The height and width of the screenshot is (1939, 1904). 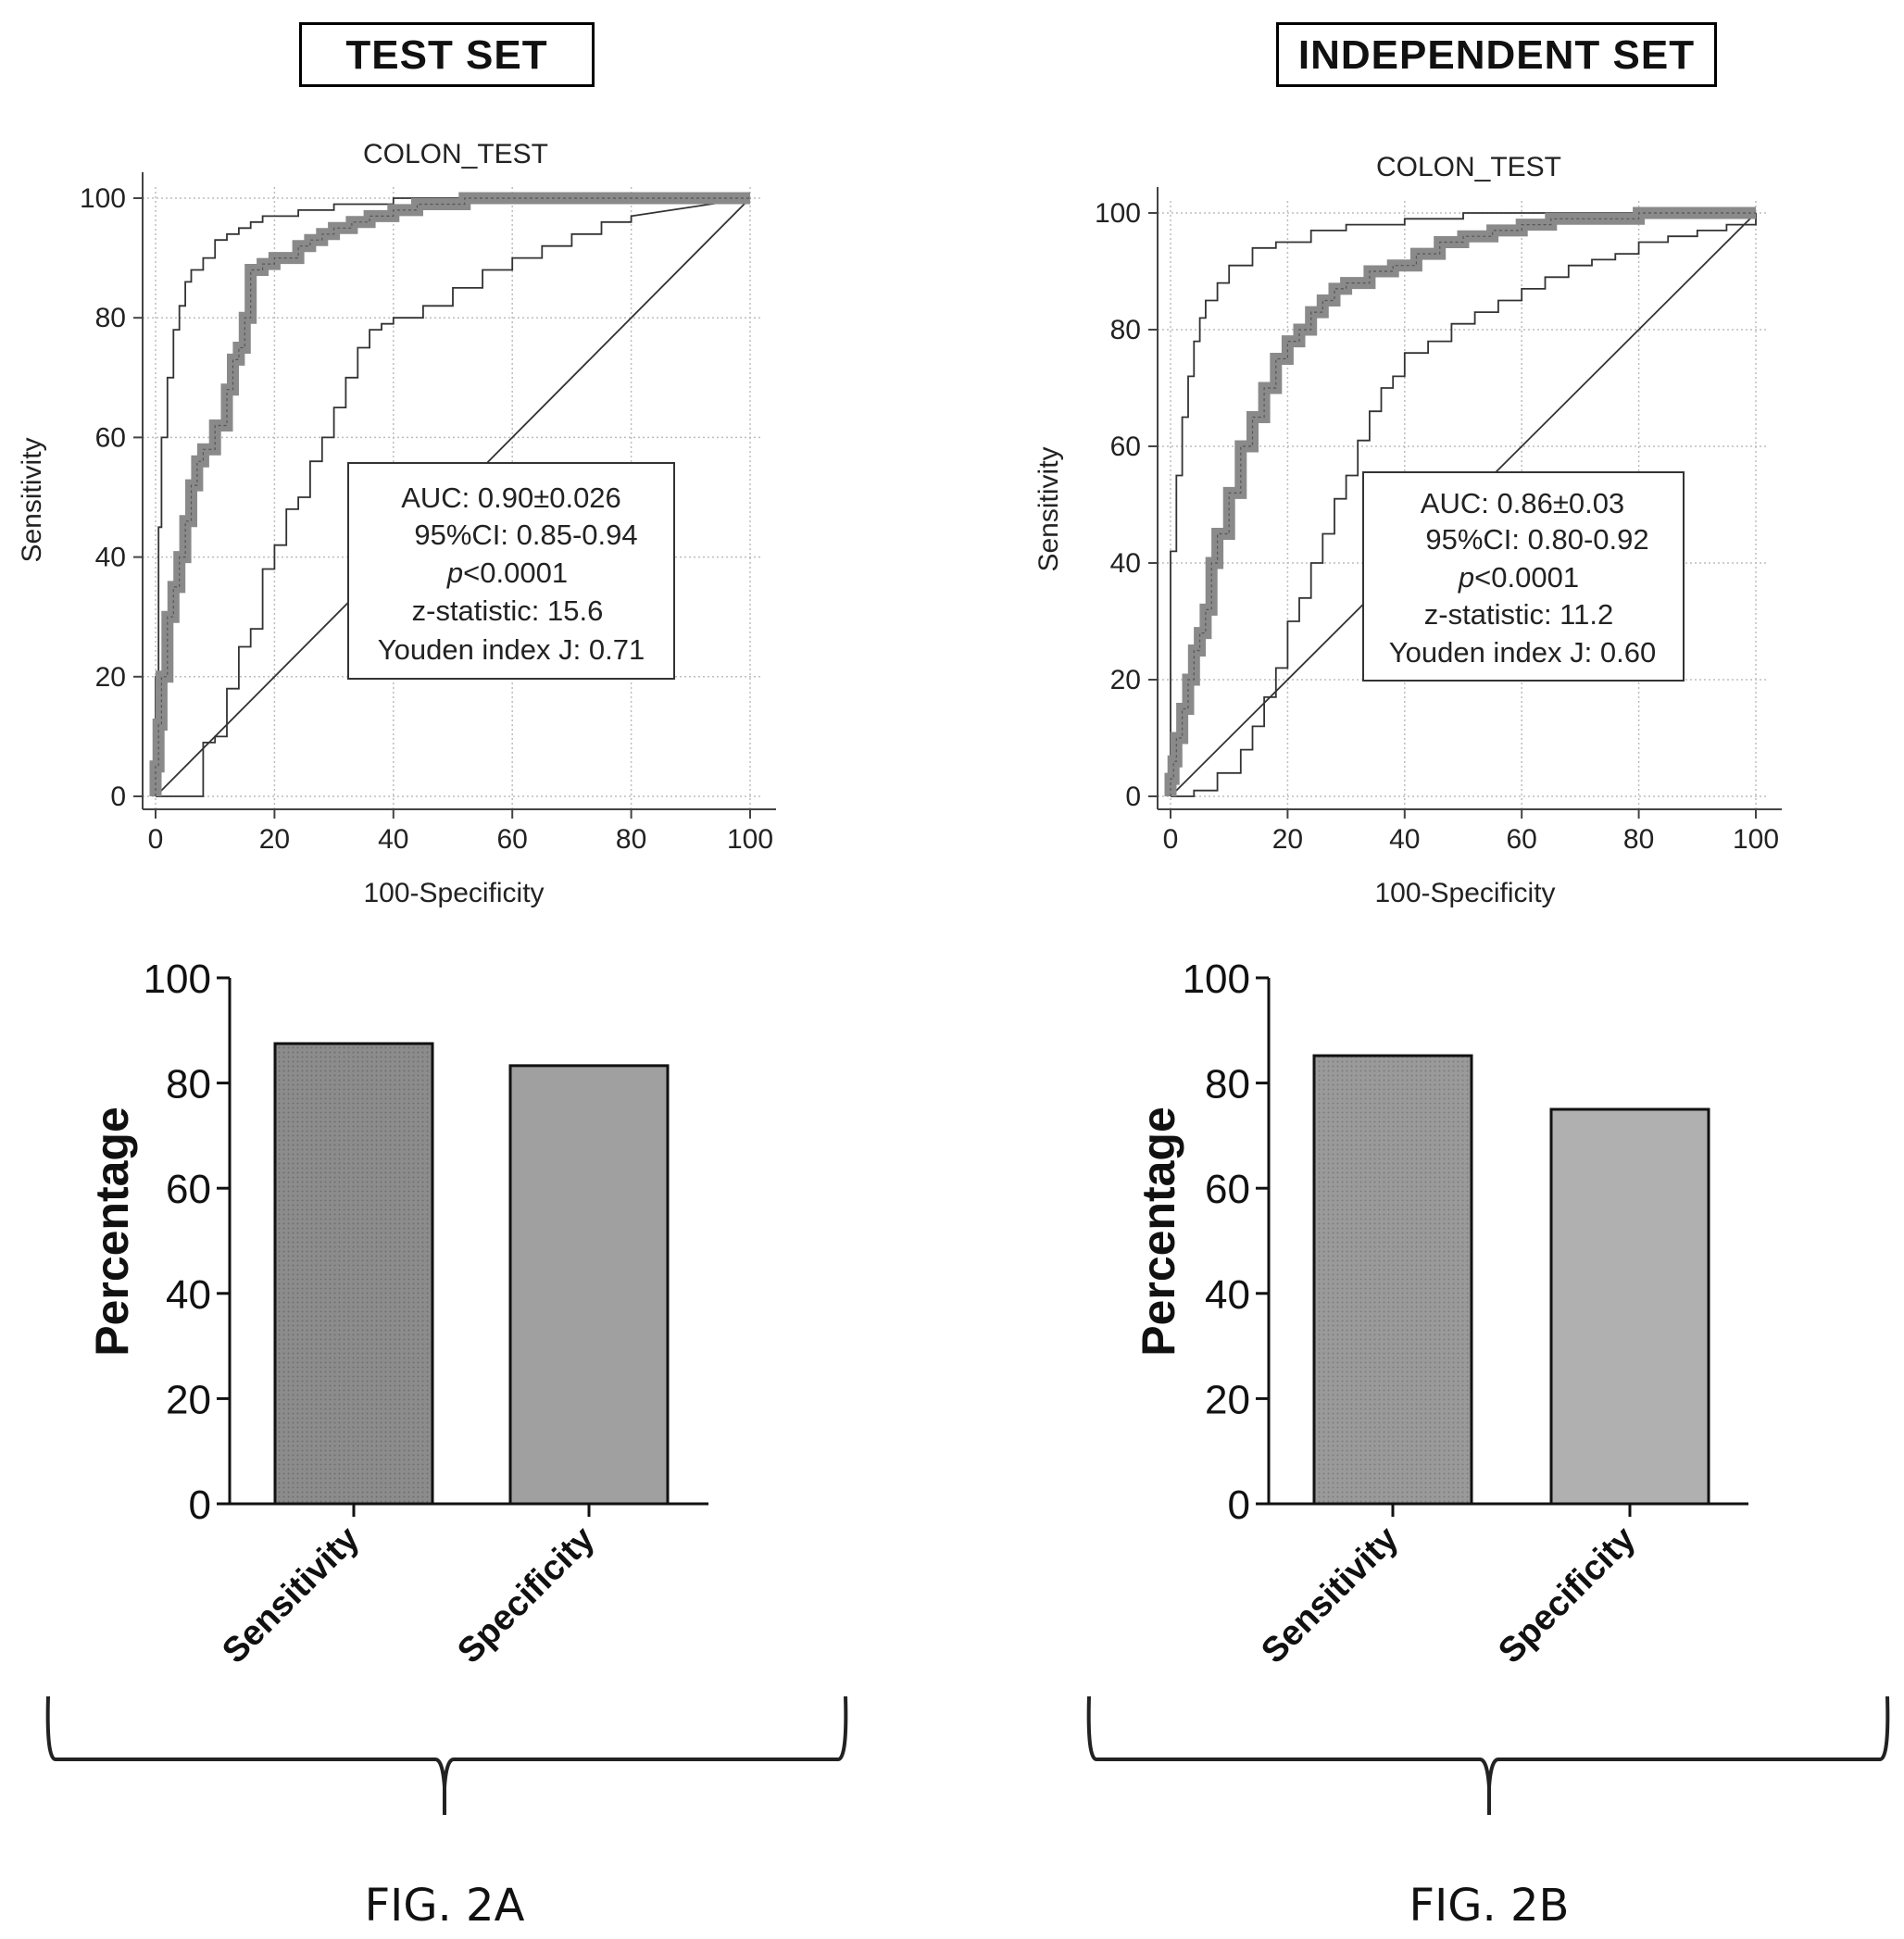 I want to click on roc-series-roc, so click(x=1460, y=501).